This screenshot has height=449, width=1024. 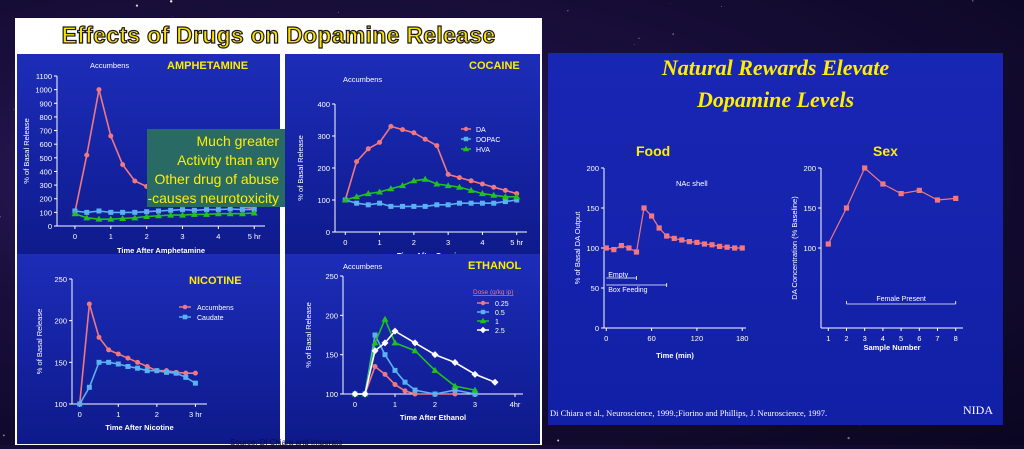 I want to click on legend-label: Caudate, so click(x=210, y=318).